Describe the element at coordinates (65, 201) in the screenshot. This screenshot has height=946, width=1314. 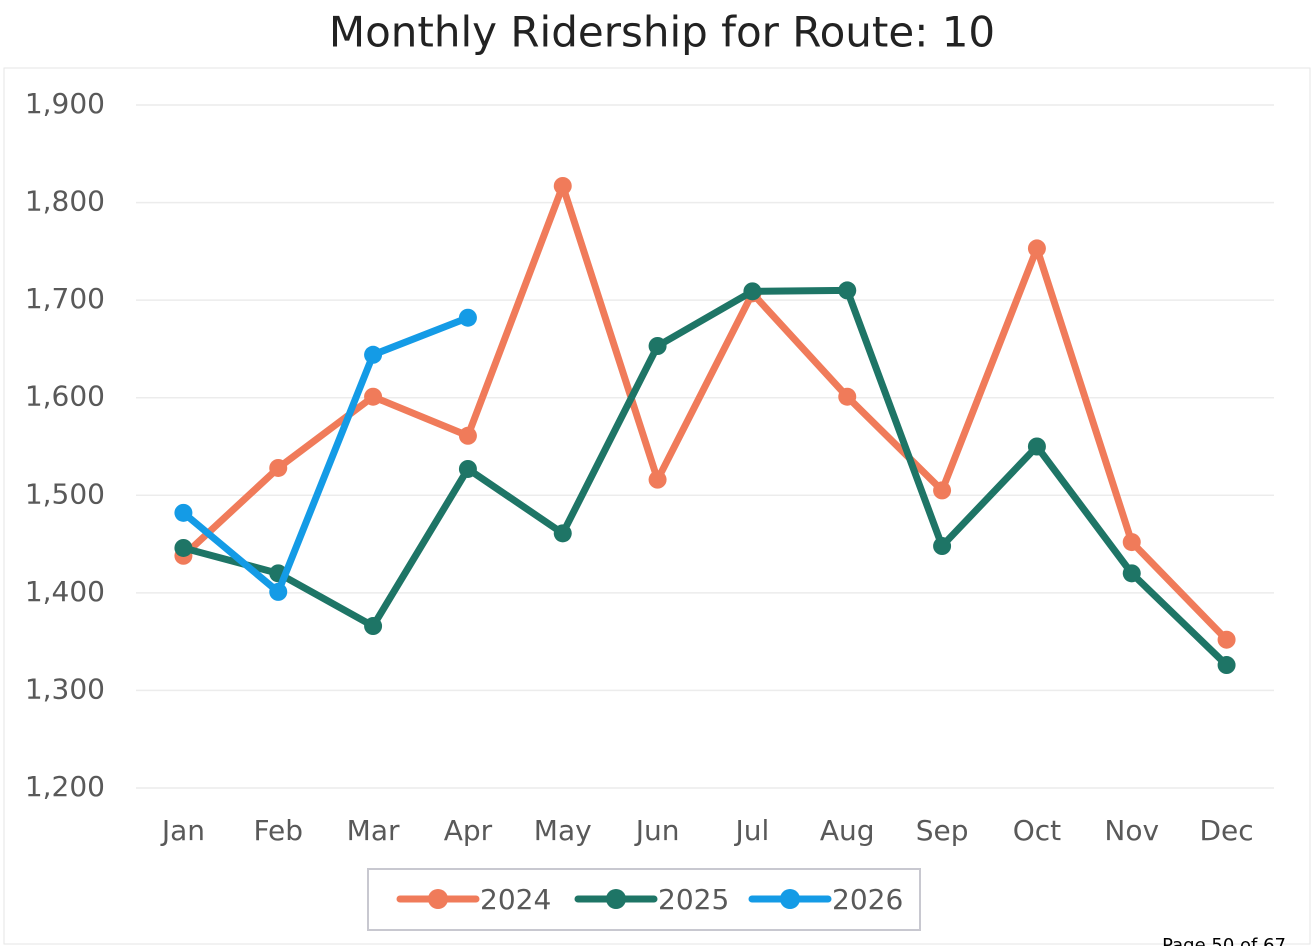
I see `y-tick-label: 1,800` at that location.